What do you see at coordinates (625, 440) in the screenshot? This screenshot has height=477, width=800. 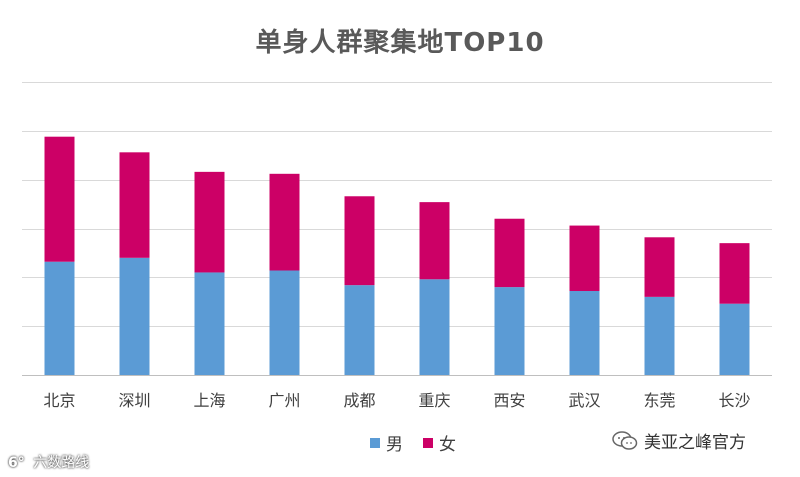 I see `wechat-icon` at bounding box center [625, 440].